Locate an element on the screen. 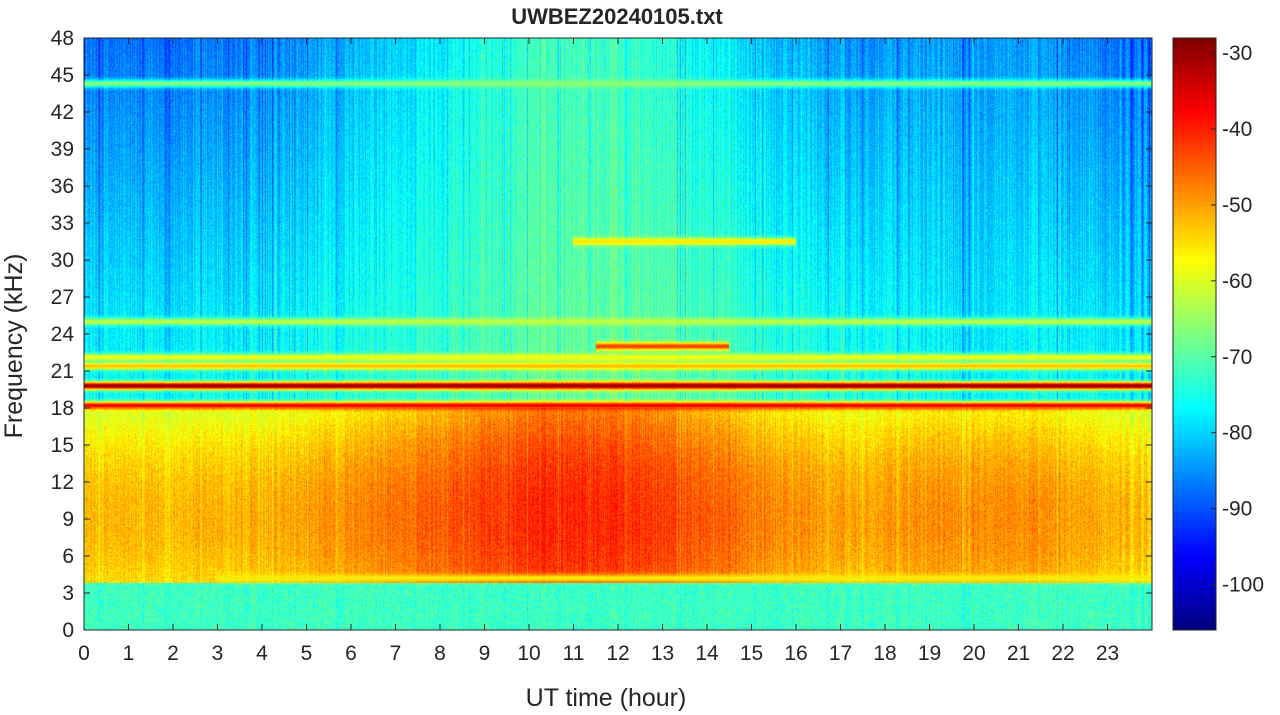 This screenshot has height=715, width=1280. x-axis-label: UT time (hour) is located at coordinates (606, 698).